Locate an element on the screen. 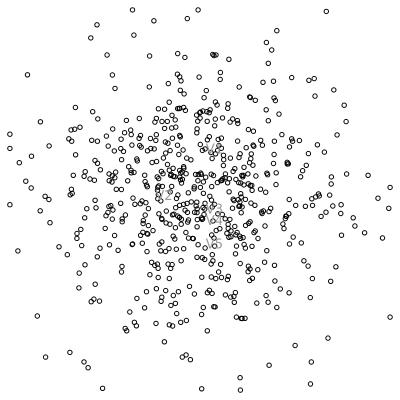 This screenshot has height=400, width=400. annotation-label: V3 is located at coordinates (214, 210).